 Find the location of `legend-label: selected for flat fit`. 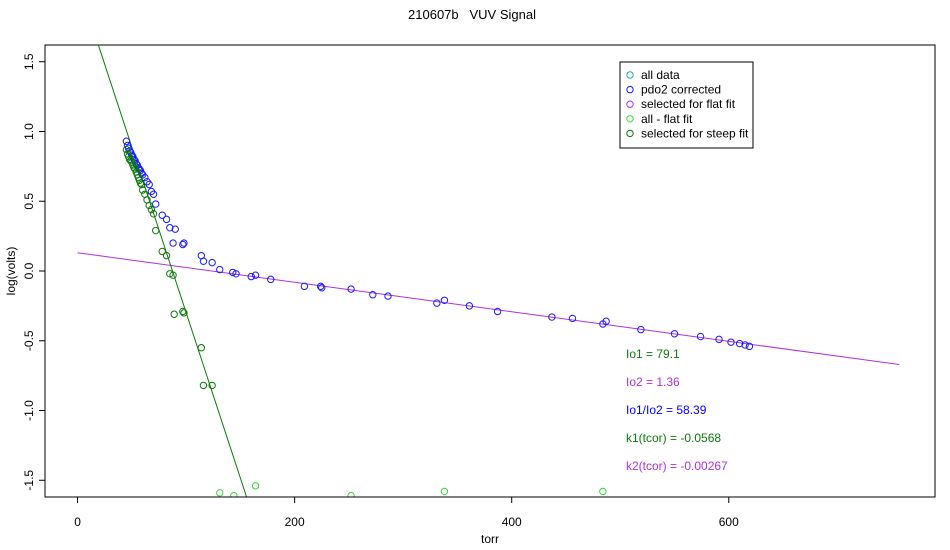

legend-label: selected for flat fit is located at coordinates (688, 104).